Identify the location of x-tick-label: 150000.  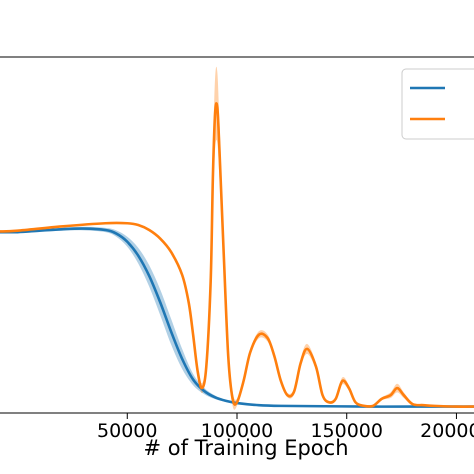
(346, 431).